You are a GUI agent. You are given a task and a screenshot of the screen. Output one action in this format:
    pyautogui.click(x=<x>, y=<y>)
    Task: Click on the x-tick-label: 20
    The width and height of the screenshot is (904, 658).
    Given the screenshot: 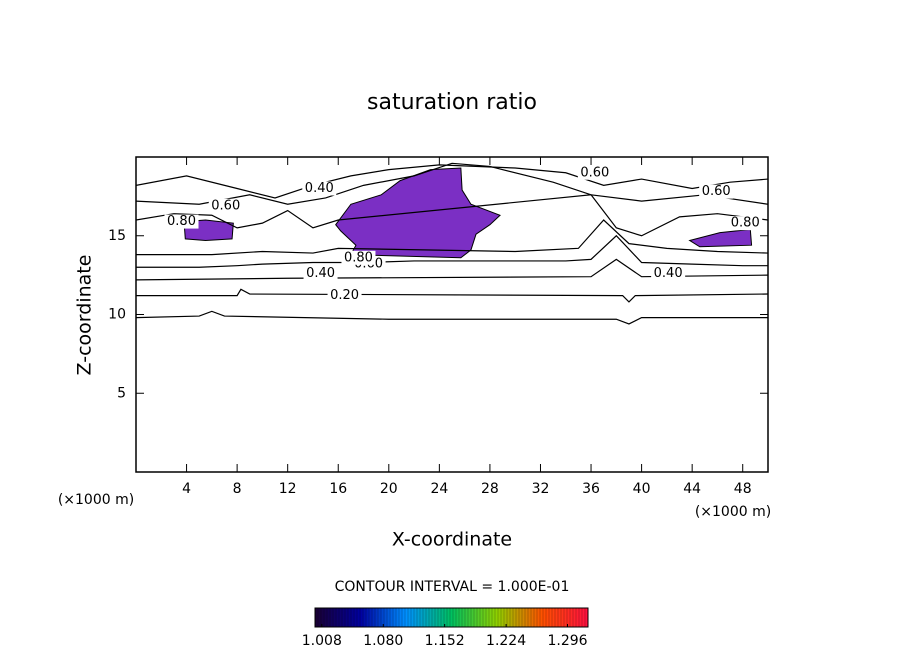 What is the action you would take?
    pyautogui.click(x=389, y=489)
    